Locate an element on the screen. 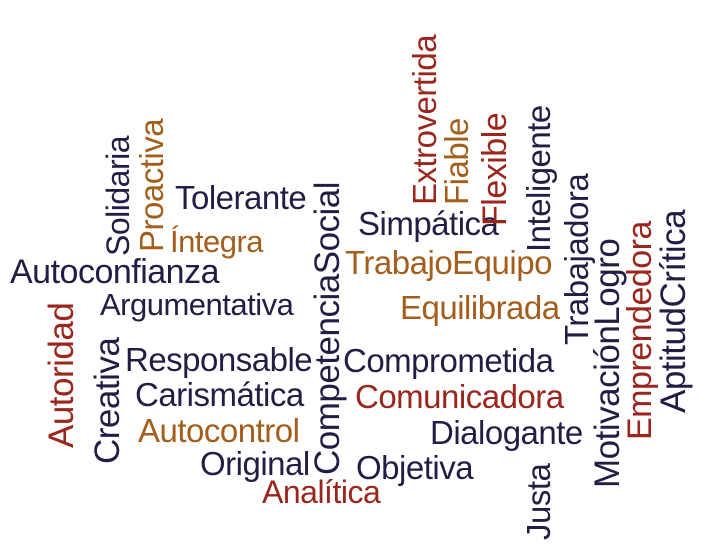 The height and width of the screenshot is (555, 701). word-motivacionlogro: MotivaciónLogro is located at coordinates (607, 363).